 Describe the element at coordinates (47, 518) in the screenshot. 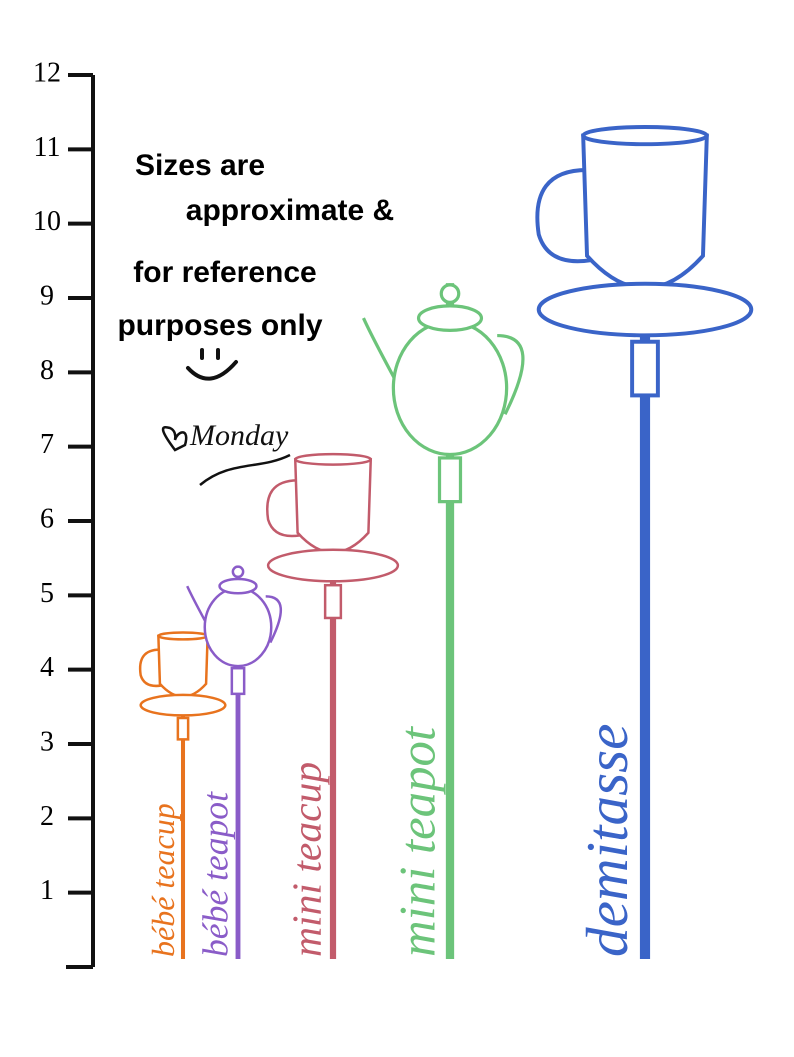

I see `y-tick-label: 6` at that location.